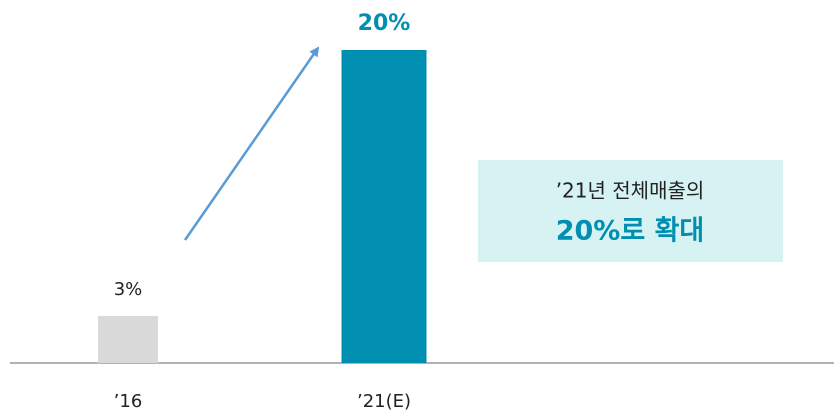 The height and width of the screenshot is (413, 834). I want to click on trend-arrow, so click(251, 143).